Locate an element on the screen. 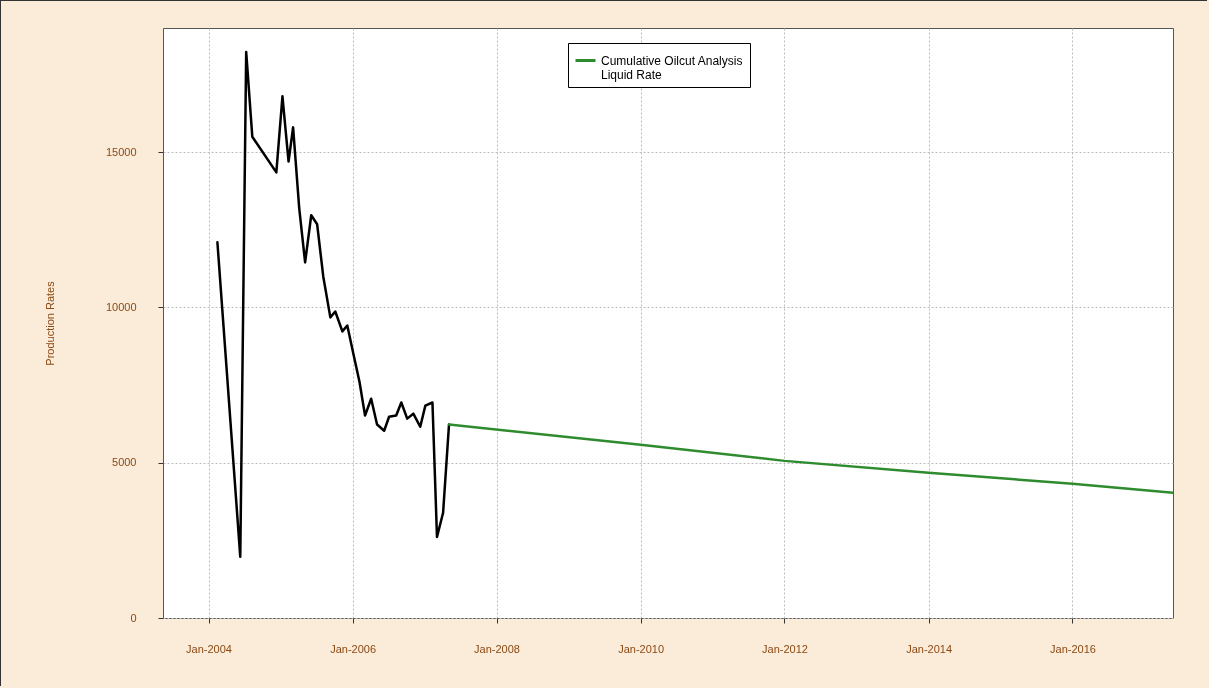 This screenshot has width=1209, height=688. y-tick-label: 5000 is located at coordinates (124, 462).